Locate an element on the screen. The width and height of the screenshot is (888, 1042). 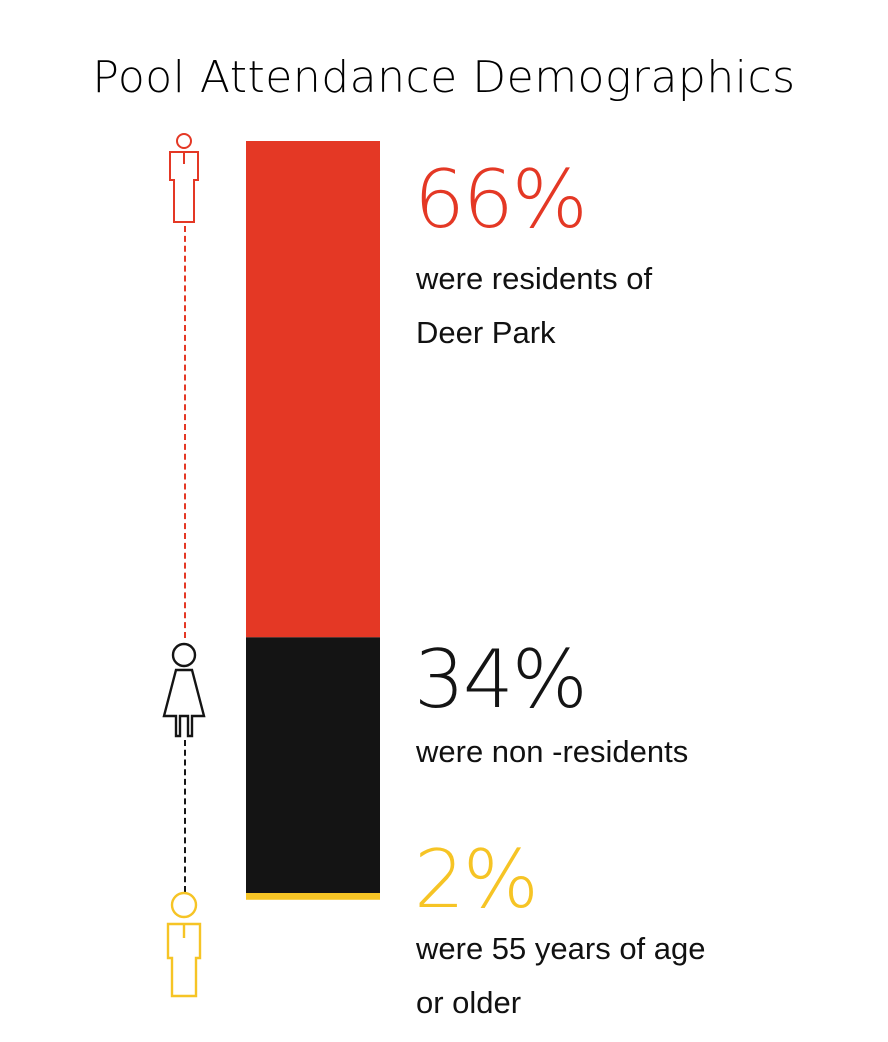
female-person-icon is located at coordinates (184, 690).